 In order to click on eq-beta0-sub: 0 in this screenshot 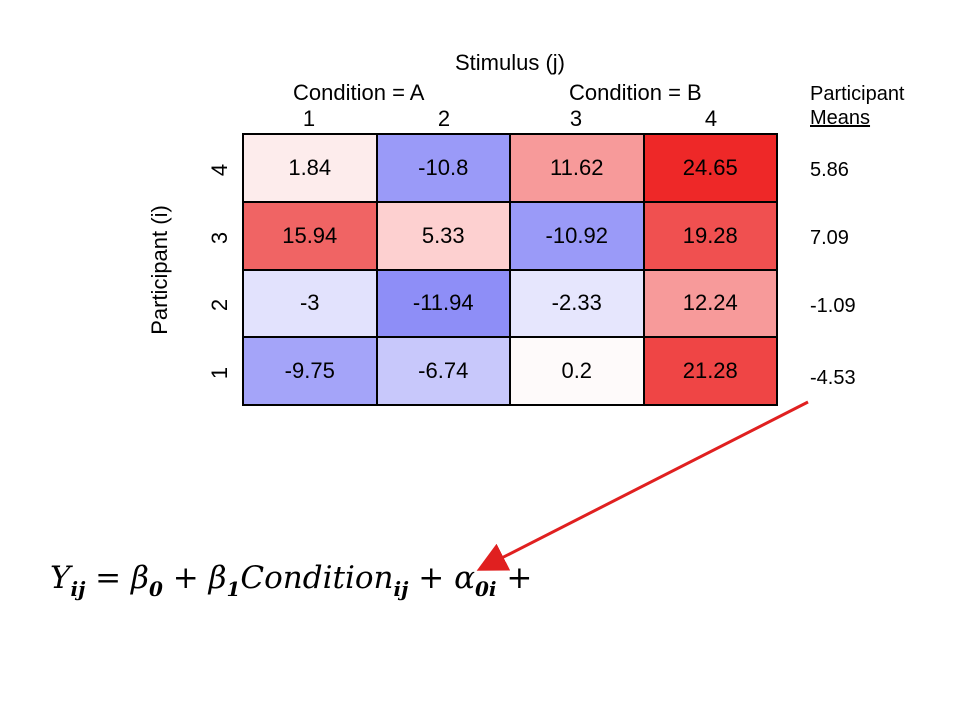, I will do `click(155, 589)`.